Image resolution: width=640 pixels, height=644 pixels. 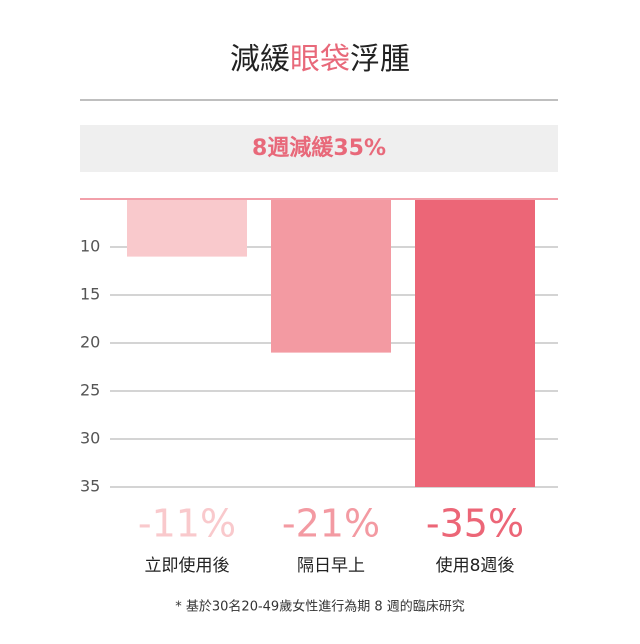 I want to click on title-part: 浮腫, so click(x=380, y=59).